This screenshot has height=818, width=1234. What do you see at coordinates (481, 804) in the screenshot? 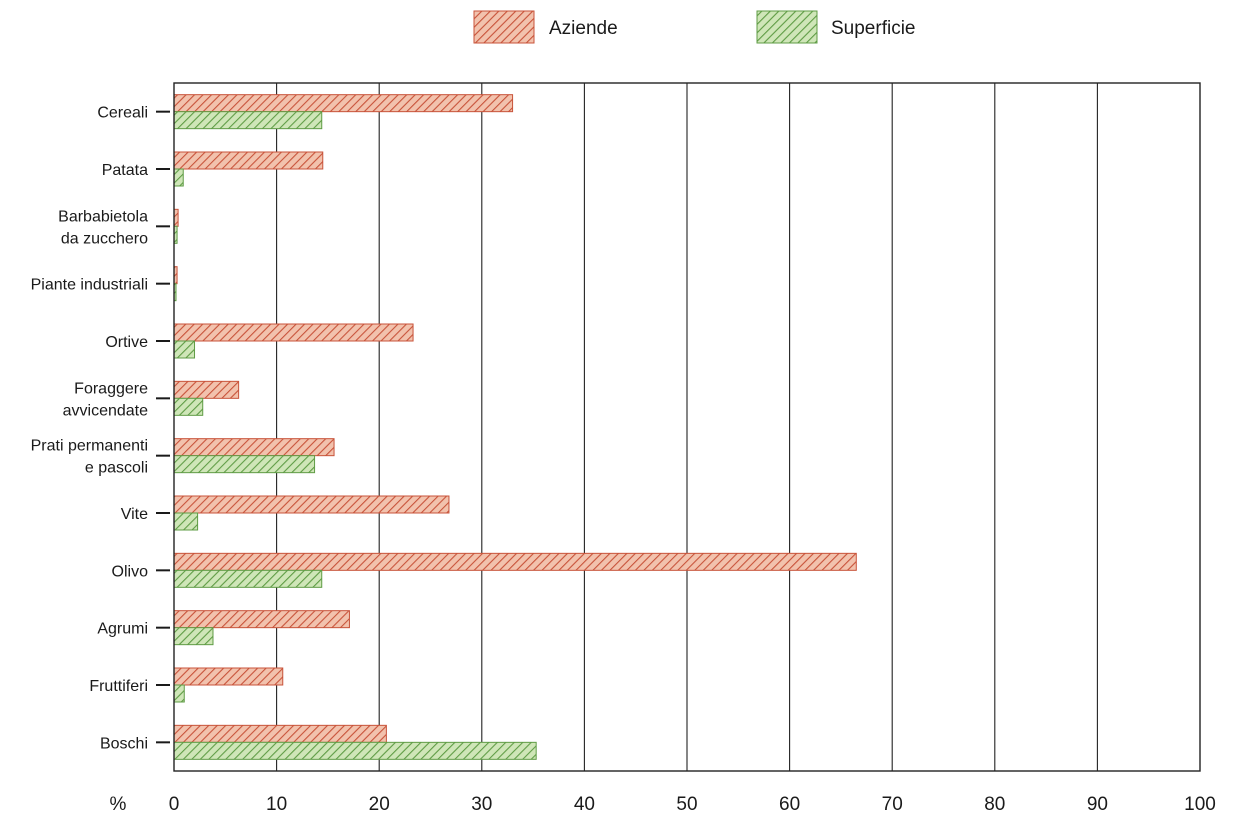
I see `x-tick-label: 30` at bounding box center [481, 804].